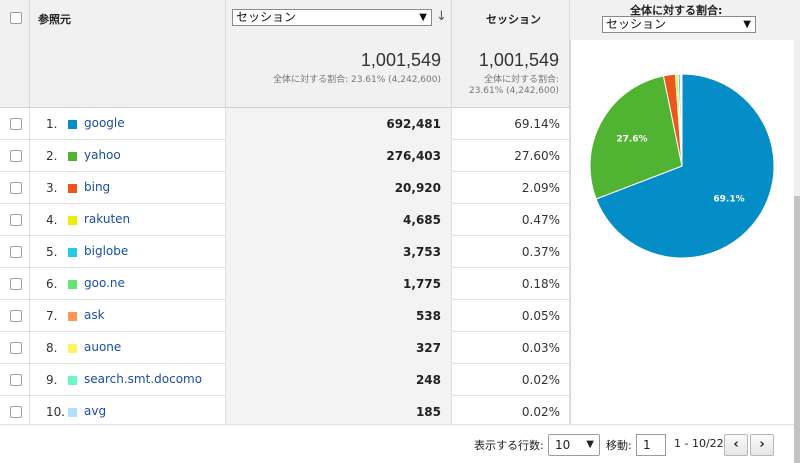  What do you see at coordinates (102, 155) in the screenshot?
I see `source-link: yahoo` at bounding box center [102, 155].